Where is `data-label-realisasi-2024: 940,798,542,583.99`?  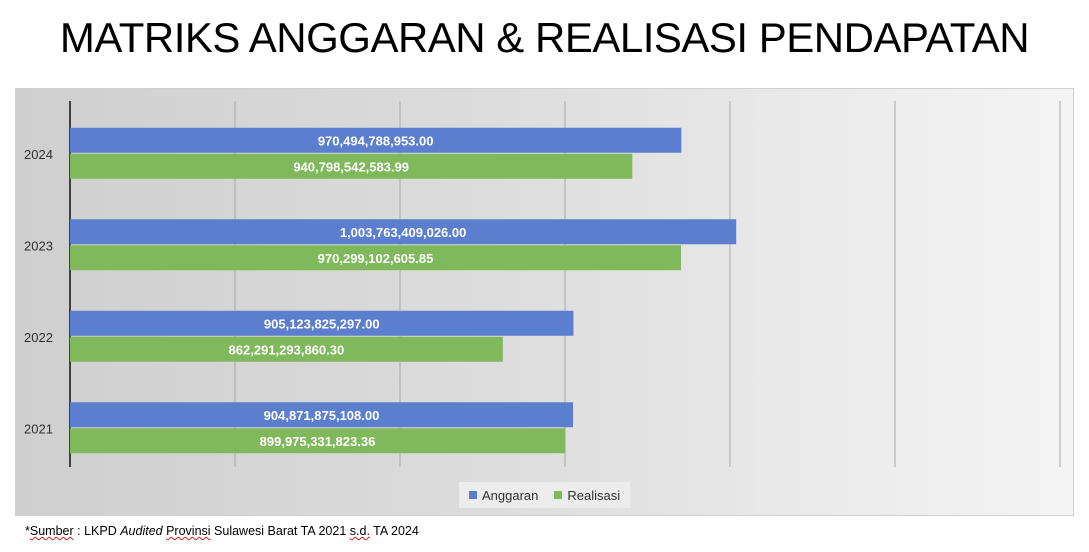
data-label-realisasi-2024: 940,798,542,583.99 is located at coordinates (351, 166).